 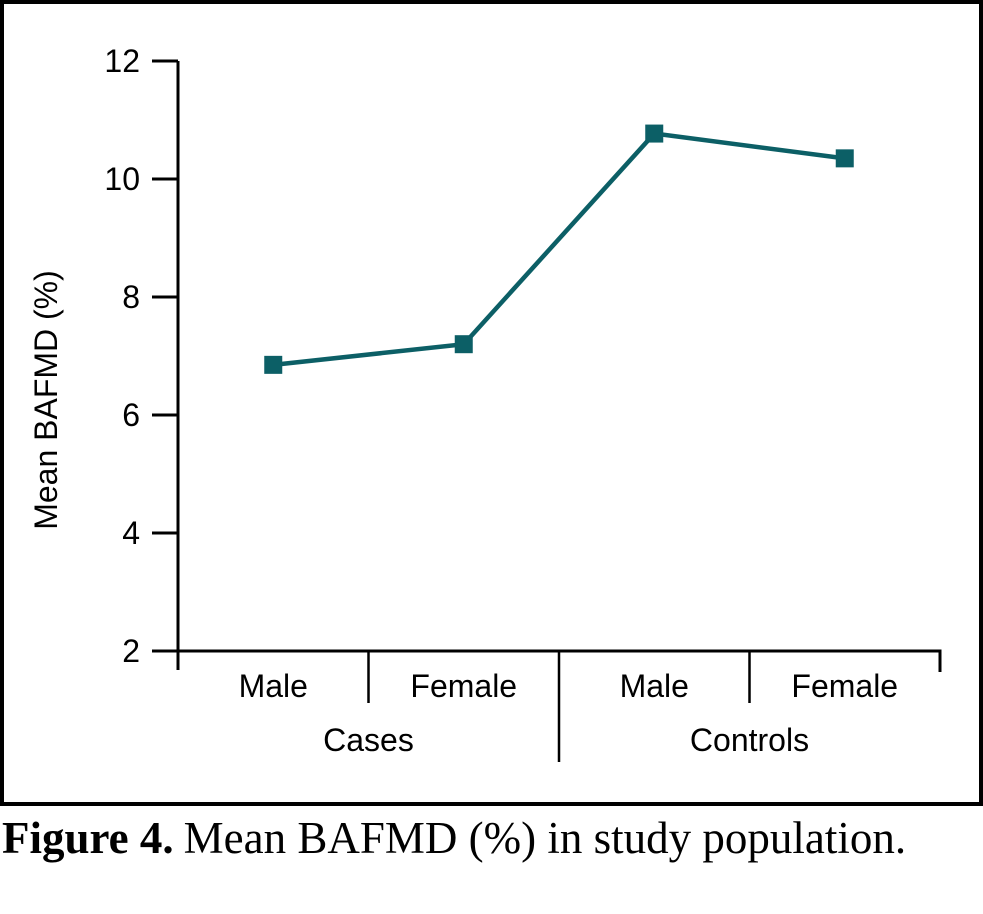 What do you see at coordinates (131, 297) in the screenshot?
I see `y-tick-label: 8` at bounding box center [131, 297].